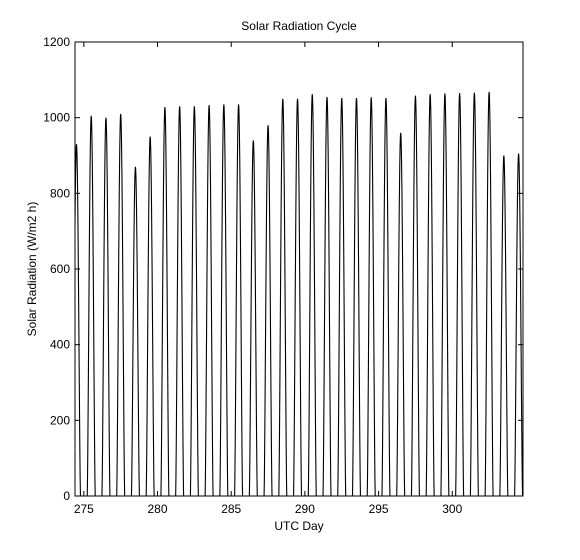  I want to click on x-tick-label: 285, so click(231, 509).